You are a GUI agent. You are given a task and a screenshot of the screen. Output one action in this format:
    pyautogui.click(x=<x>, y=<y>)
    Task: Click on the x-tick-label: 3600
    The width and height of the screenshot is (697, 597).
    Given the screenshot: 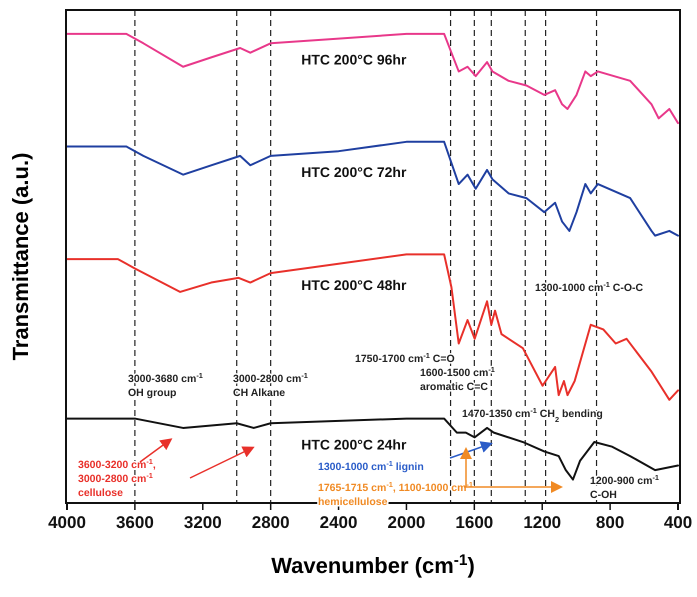 What is the action you would take?
    pyautogui.click(x=135, y=522)
    